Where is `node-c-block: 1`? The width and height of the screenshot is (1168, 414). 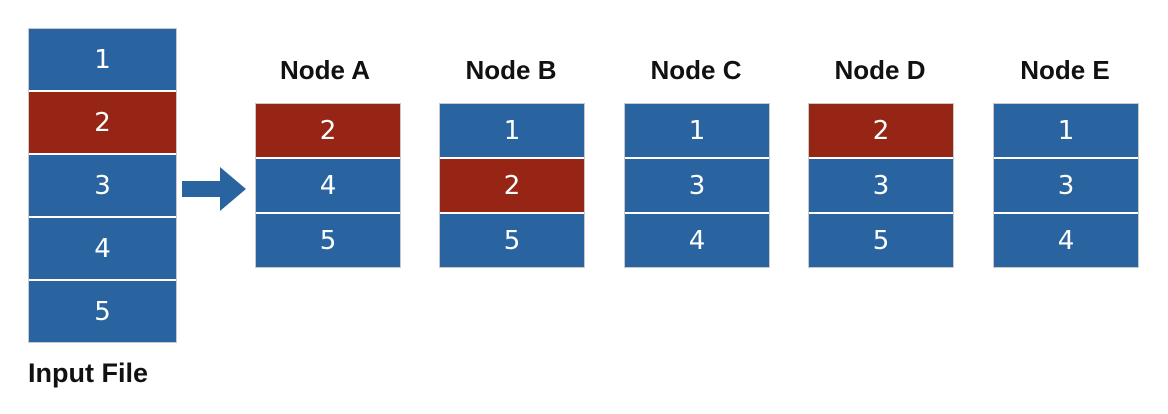 node-c-block: 1 is located at coordinates (697, 130).